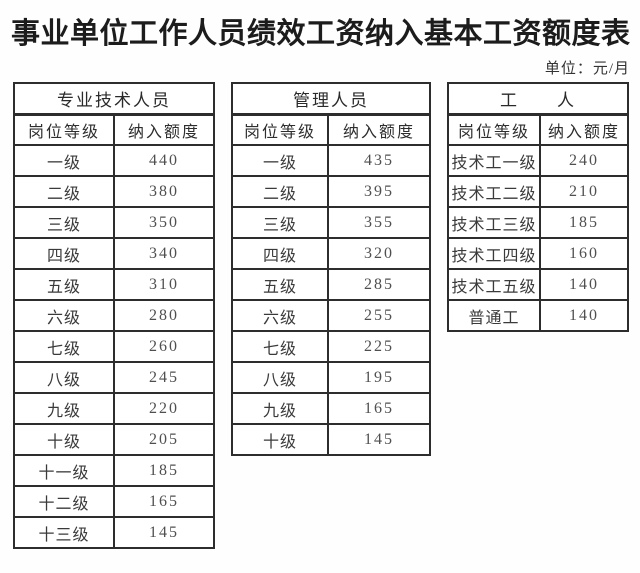 This screenshot has height=573, width=640. Describe the element at coordinates (494, 160) in the screenshot. I see `grade-cell: 技术工一级` at that location.